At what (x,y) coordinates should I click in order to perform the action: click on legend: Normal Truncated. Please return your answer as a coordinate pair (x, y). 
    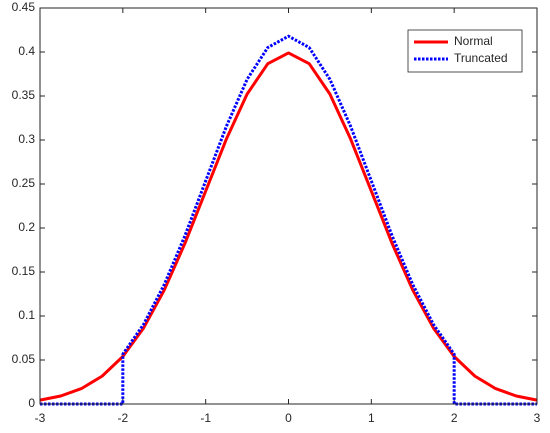
    Looking at the image, I should click on (465, 51).